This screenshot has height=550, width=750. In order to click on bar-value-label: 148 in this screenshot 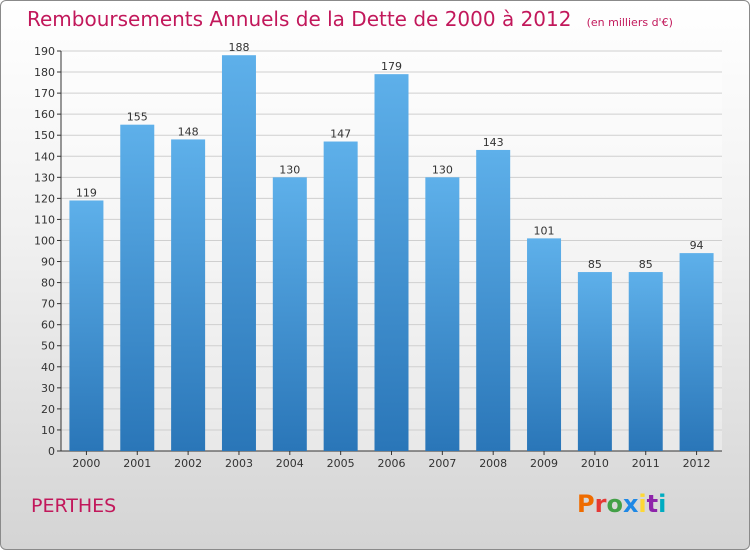, I will do `click(188, 131)`.